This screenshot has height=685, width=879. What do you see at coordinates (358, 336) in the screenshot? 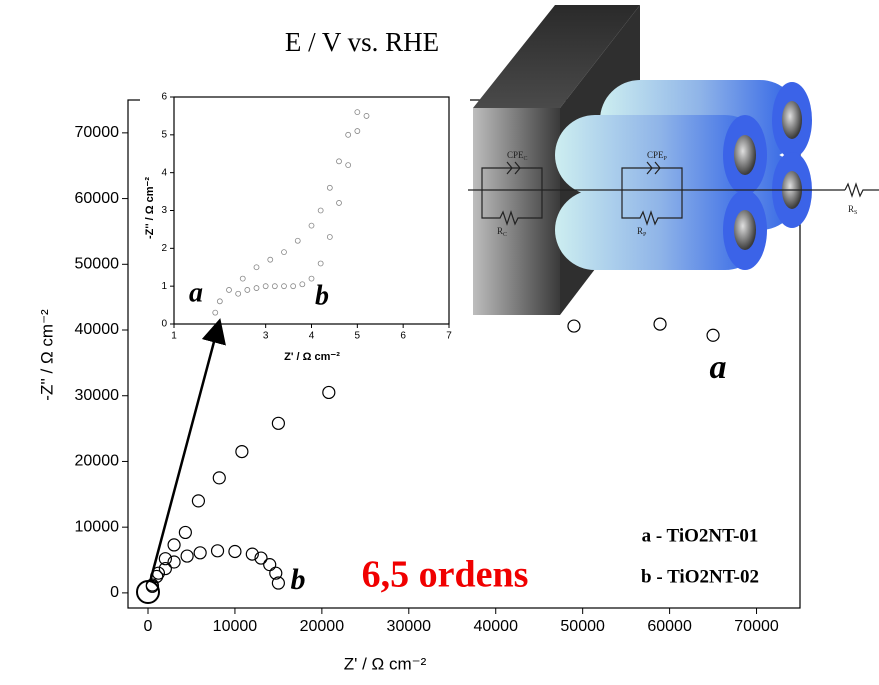
I see `x-tick-label: 5` at bounding box center [358, 336].